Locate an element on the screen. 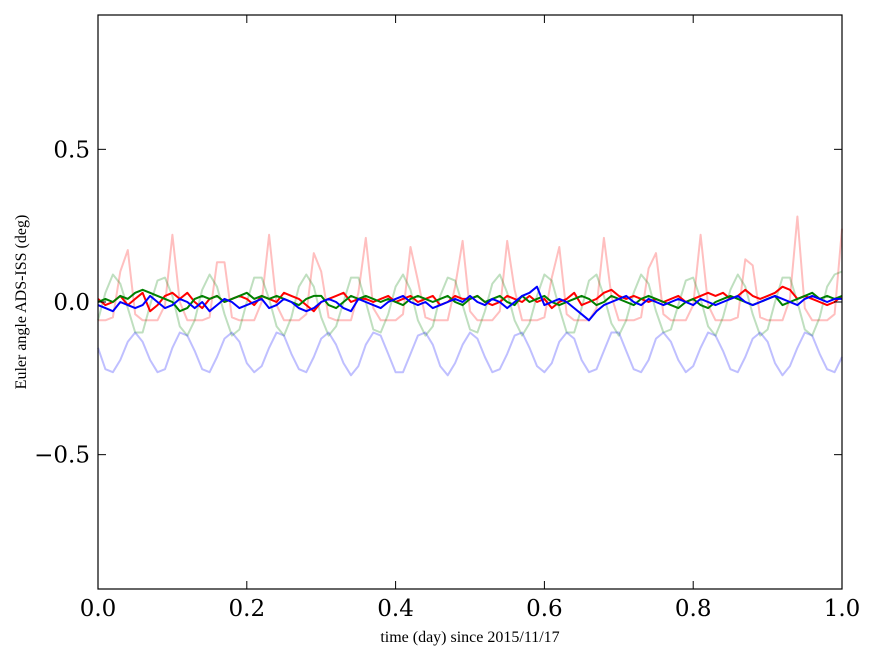 The image size is (875, 662). x-tick-label: 0.0 is located at coordinates (98, 609).